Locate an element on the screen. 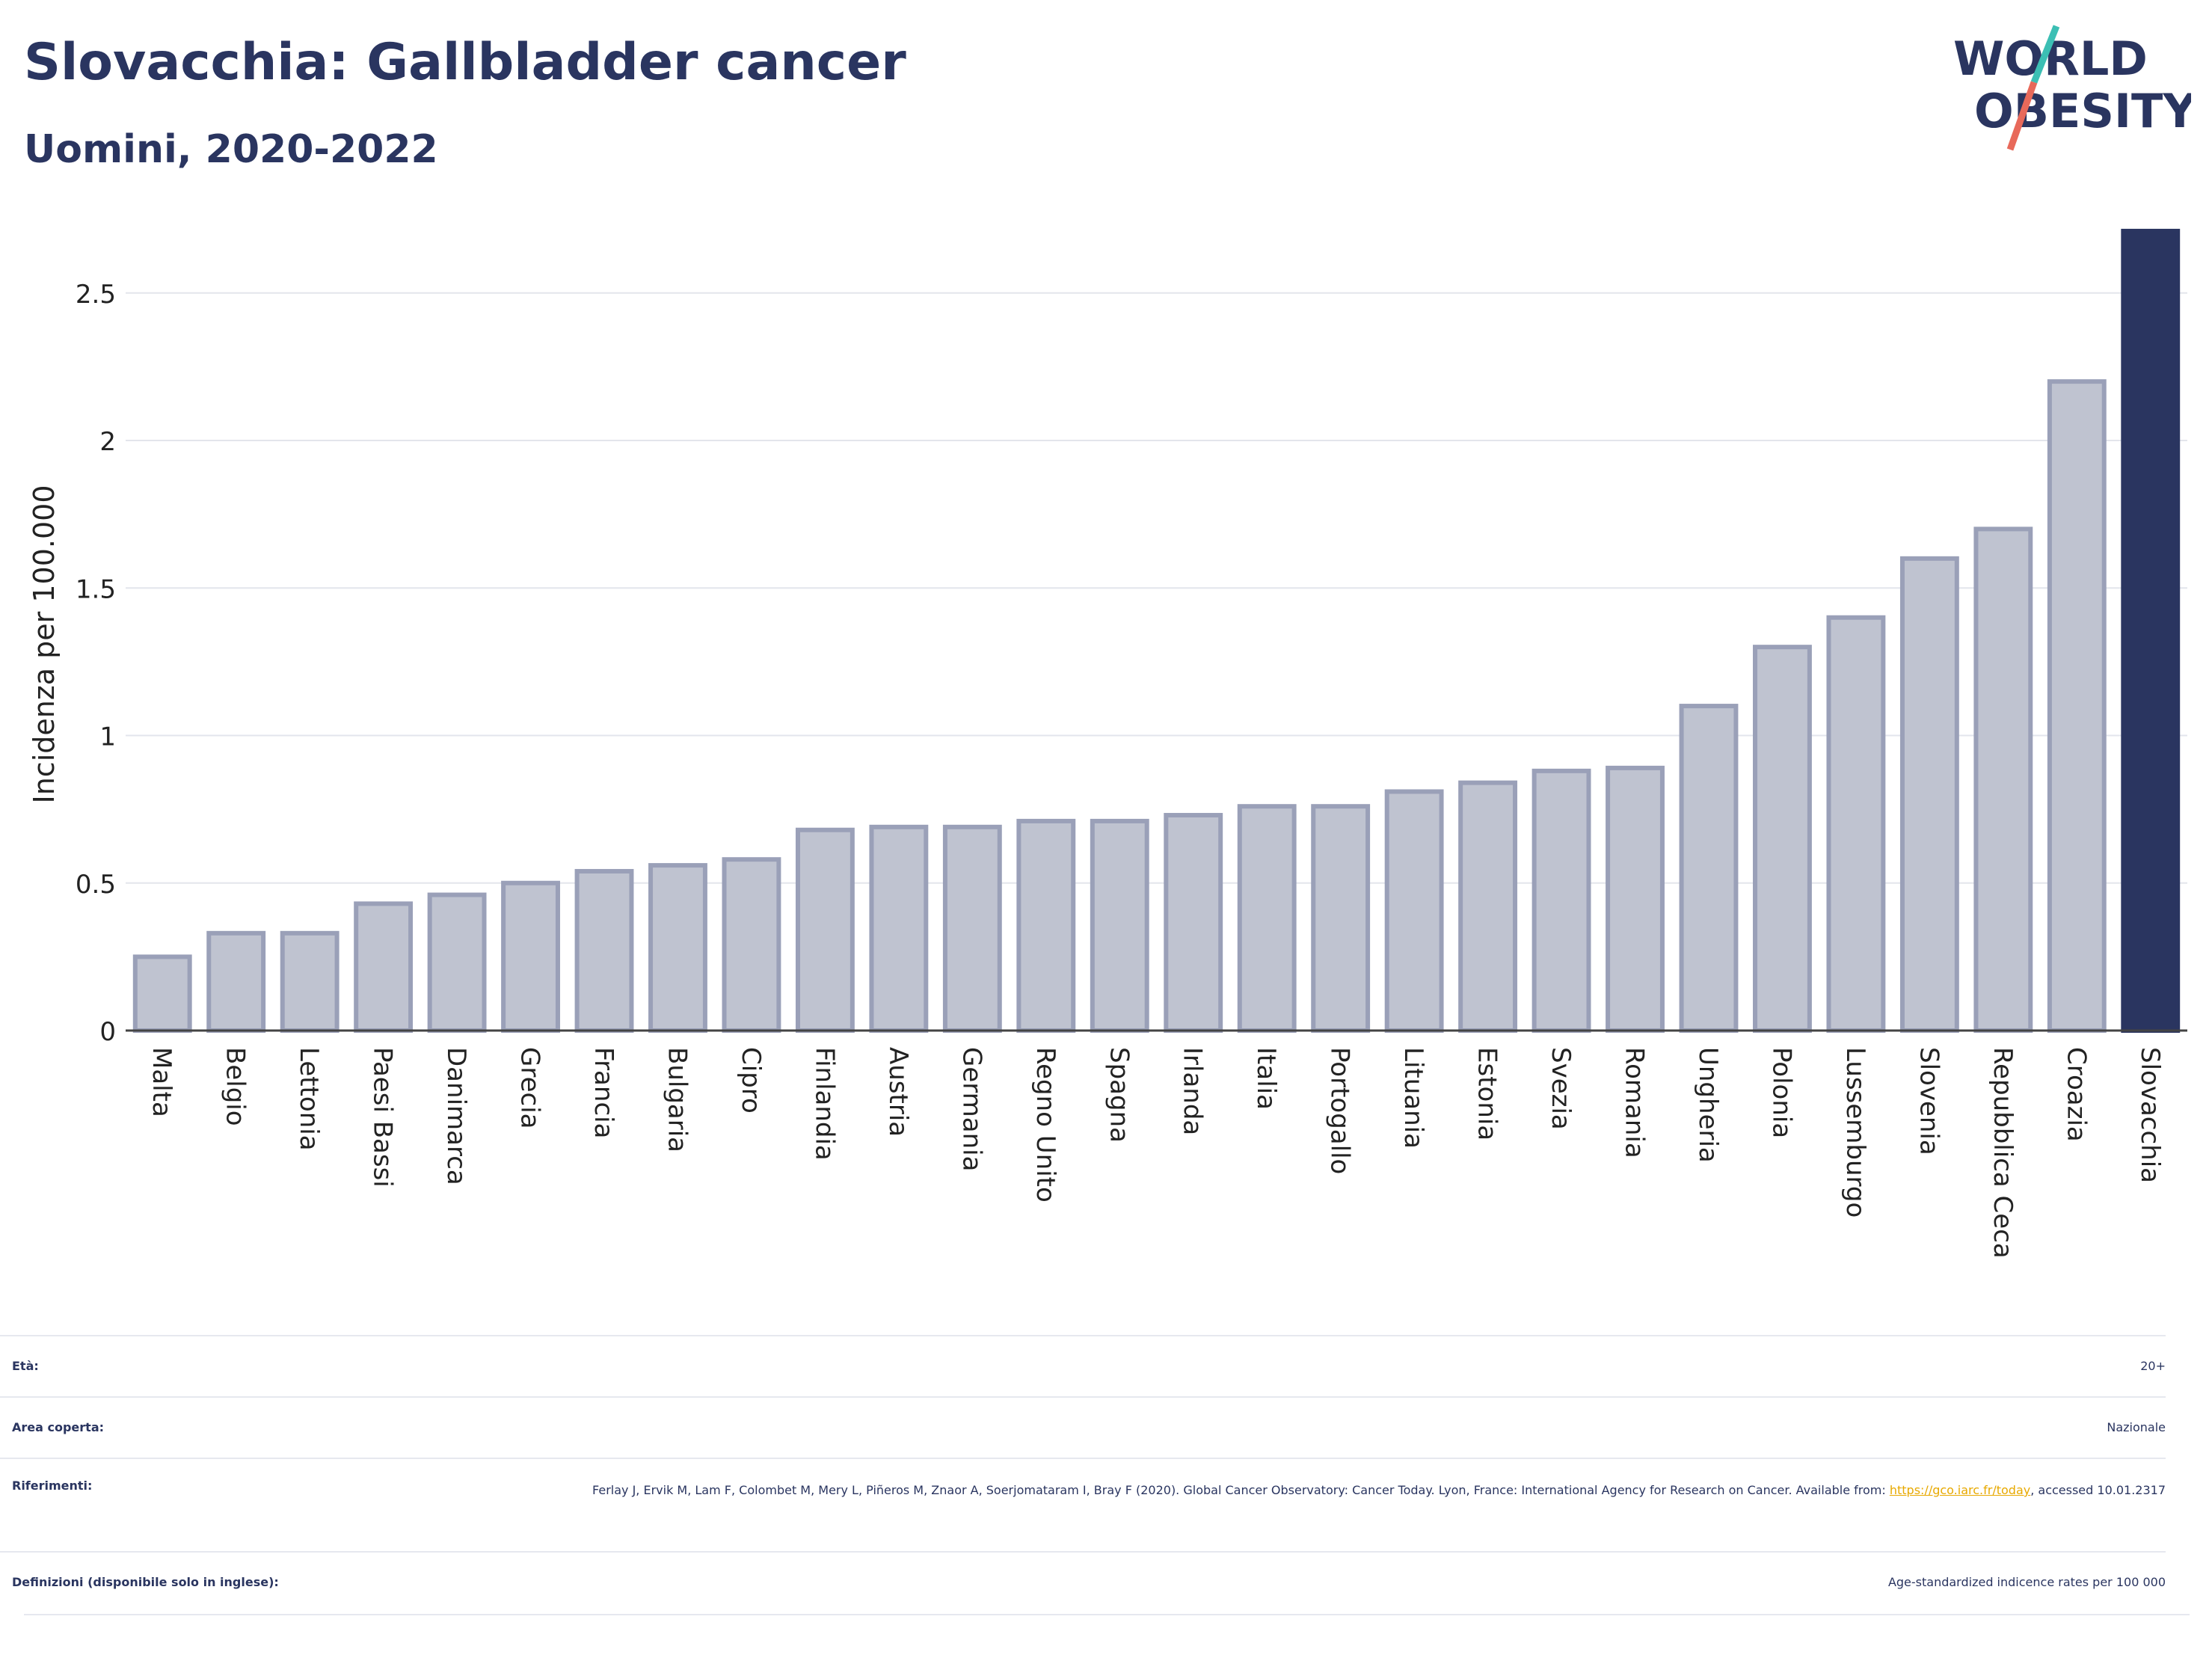  x-tick-label: Romania is located at coordinates (1635, 1102).